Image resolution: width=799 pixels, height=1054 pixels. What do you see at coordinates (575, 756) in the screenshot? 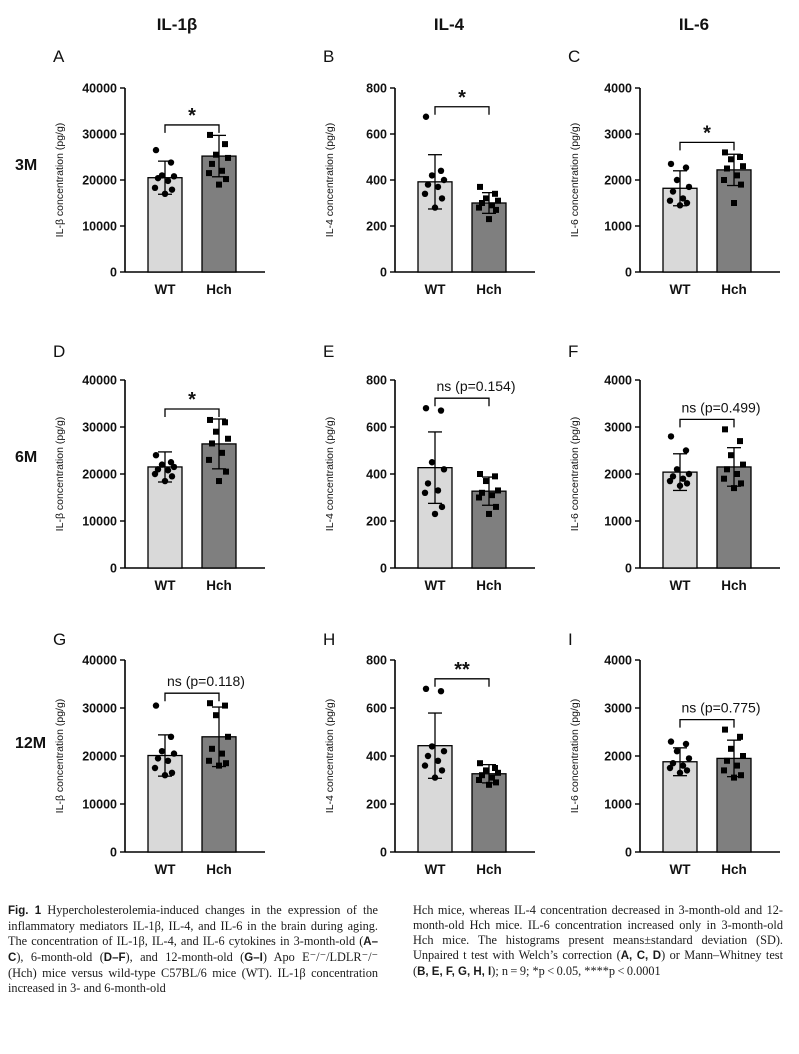
I see `y-axis-label: IL-6 concentration (pg/g)` at bounding box center [575, 756].